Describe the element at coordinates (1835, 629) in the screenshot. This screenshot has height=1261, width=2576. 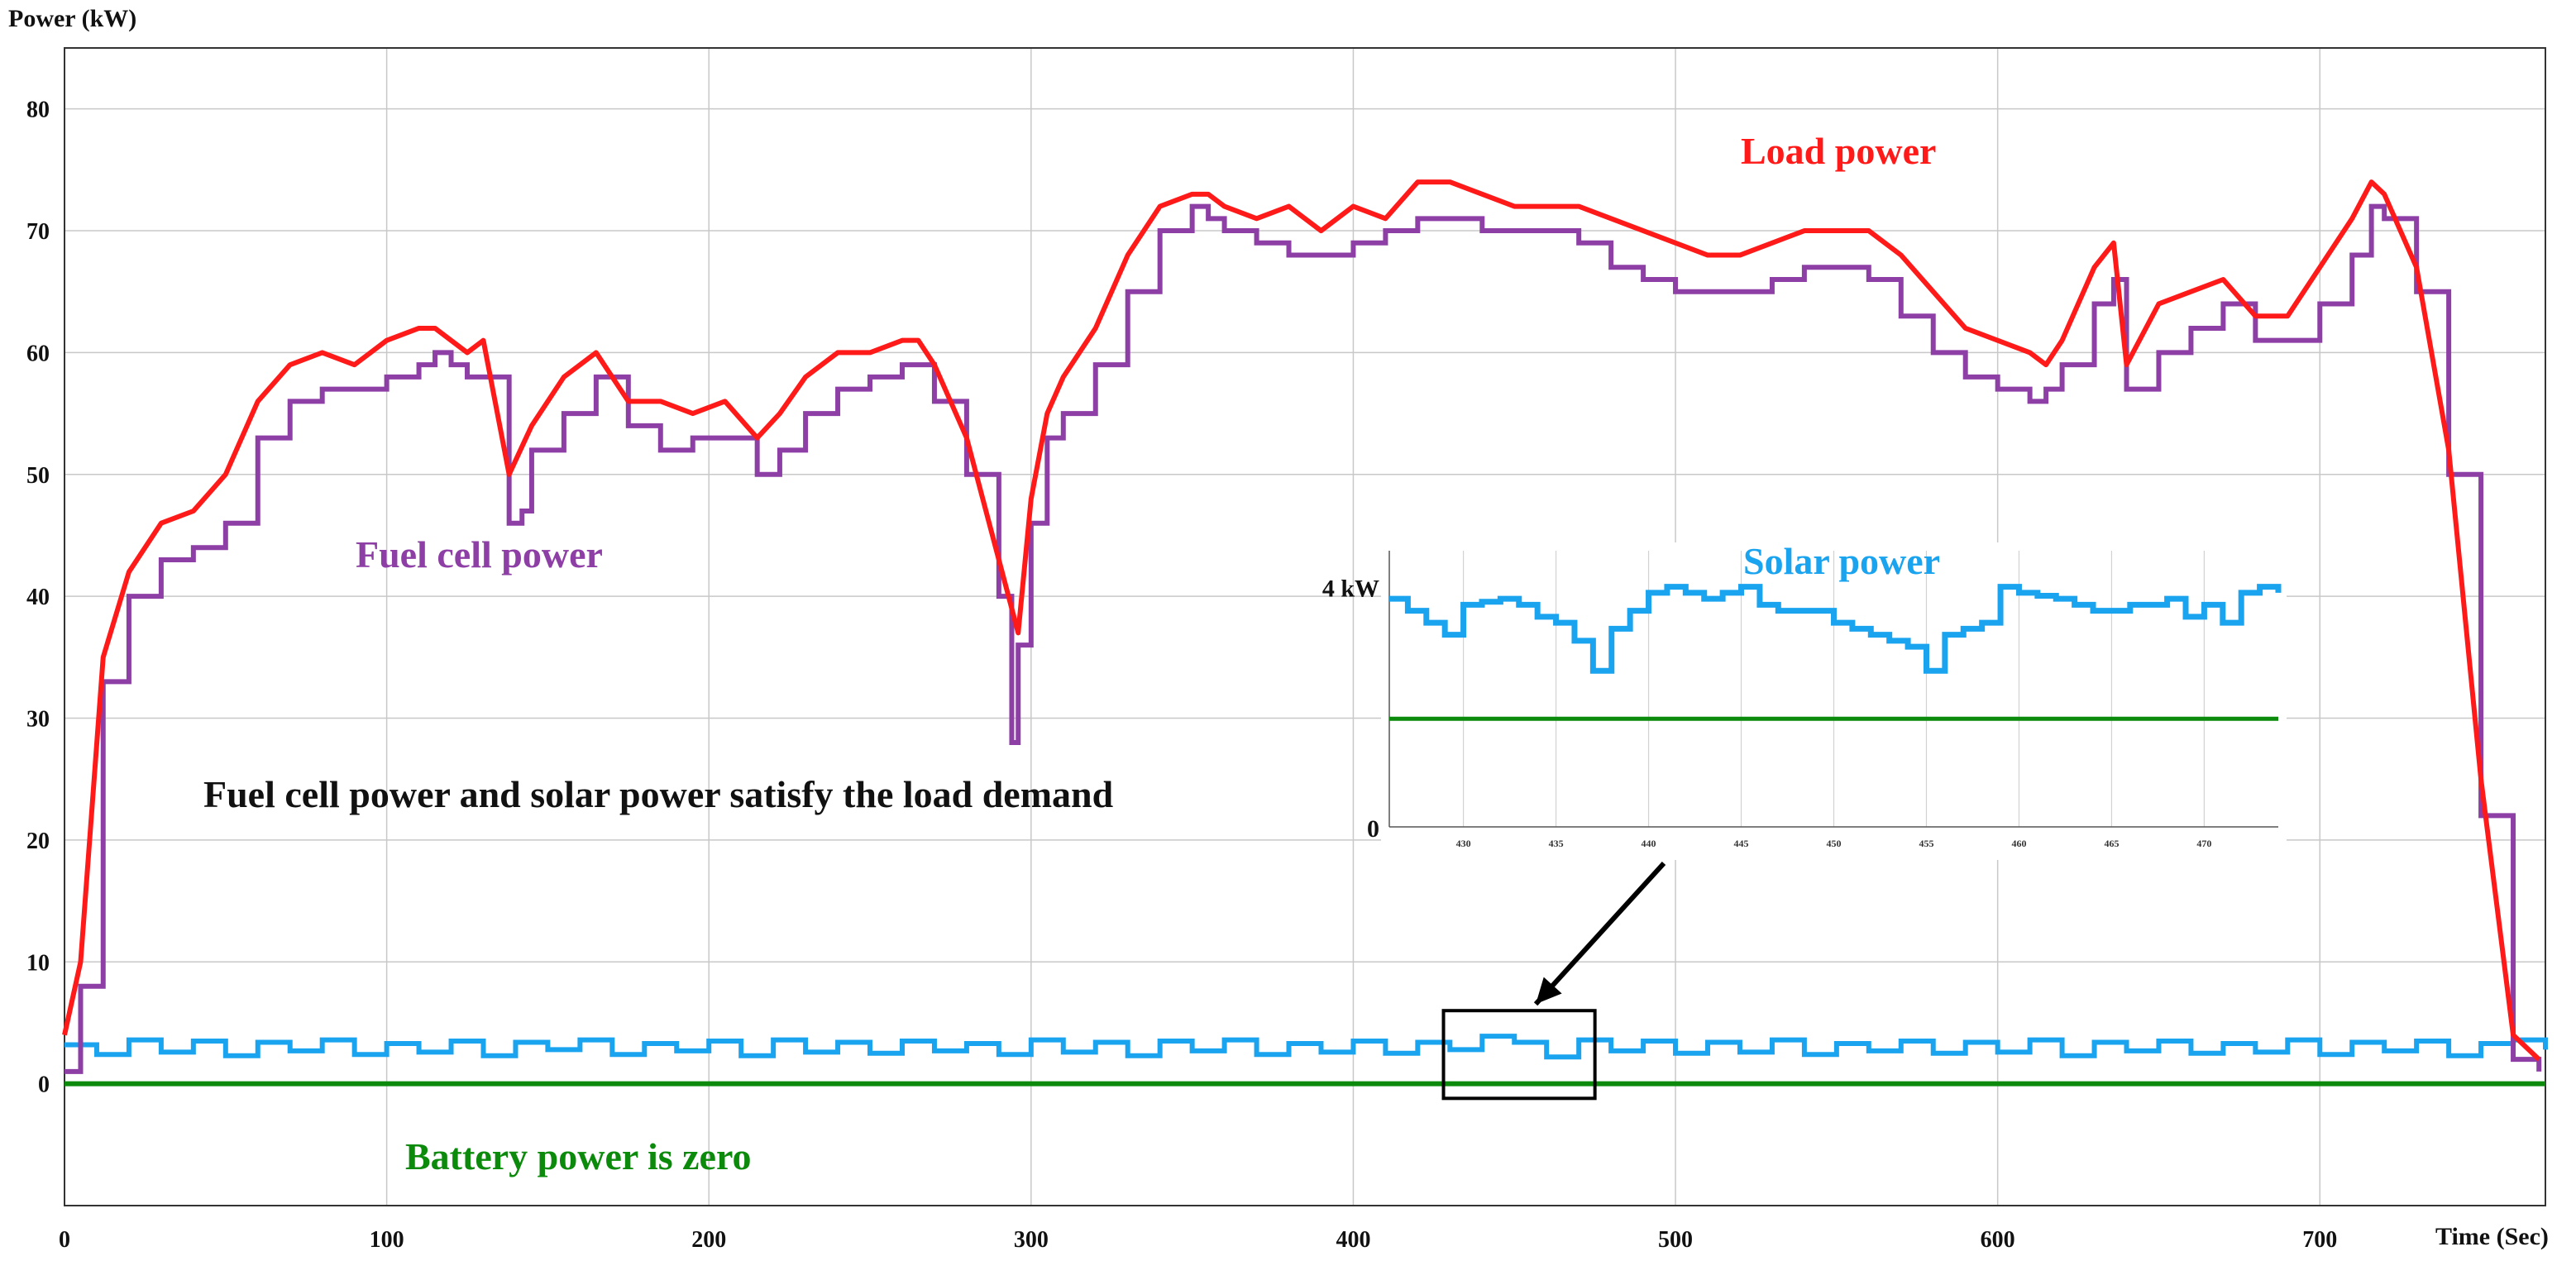
I see `inset-solar-line` at that location.